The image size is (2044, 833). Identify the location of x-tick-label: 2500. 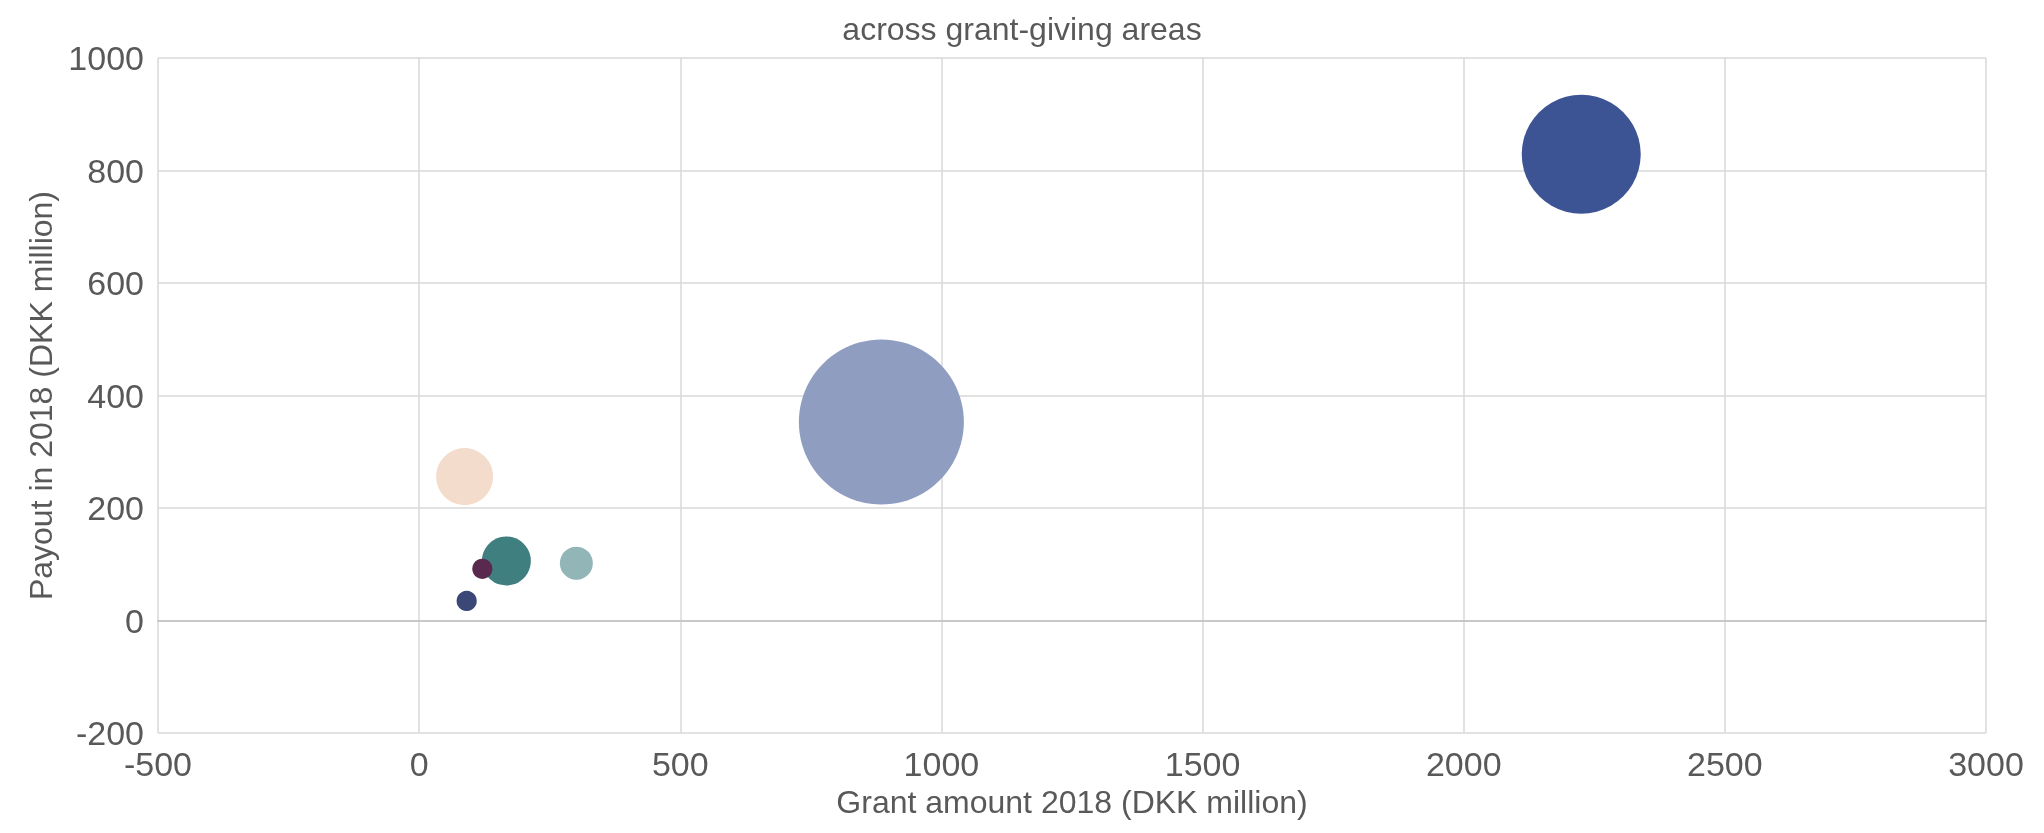
(1725, 764).